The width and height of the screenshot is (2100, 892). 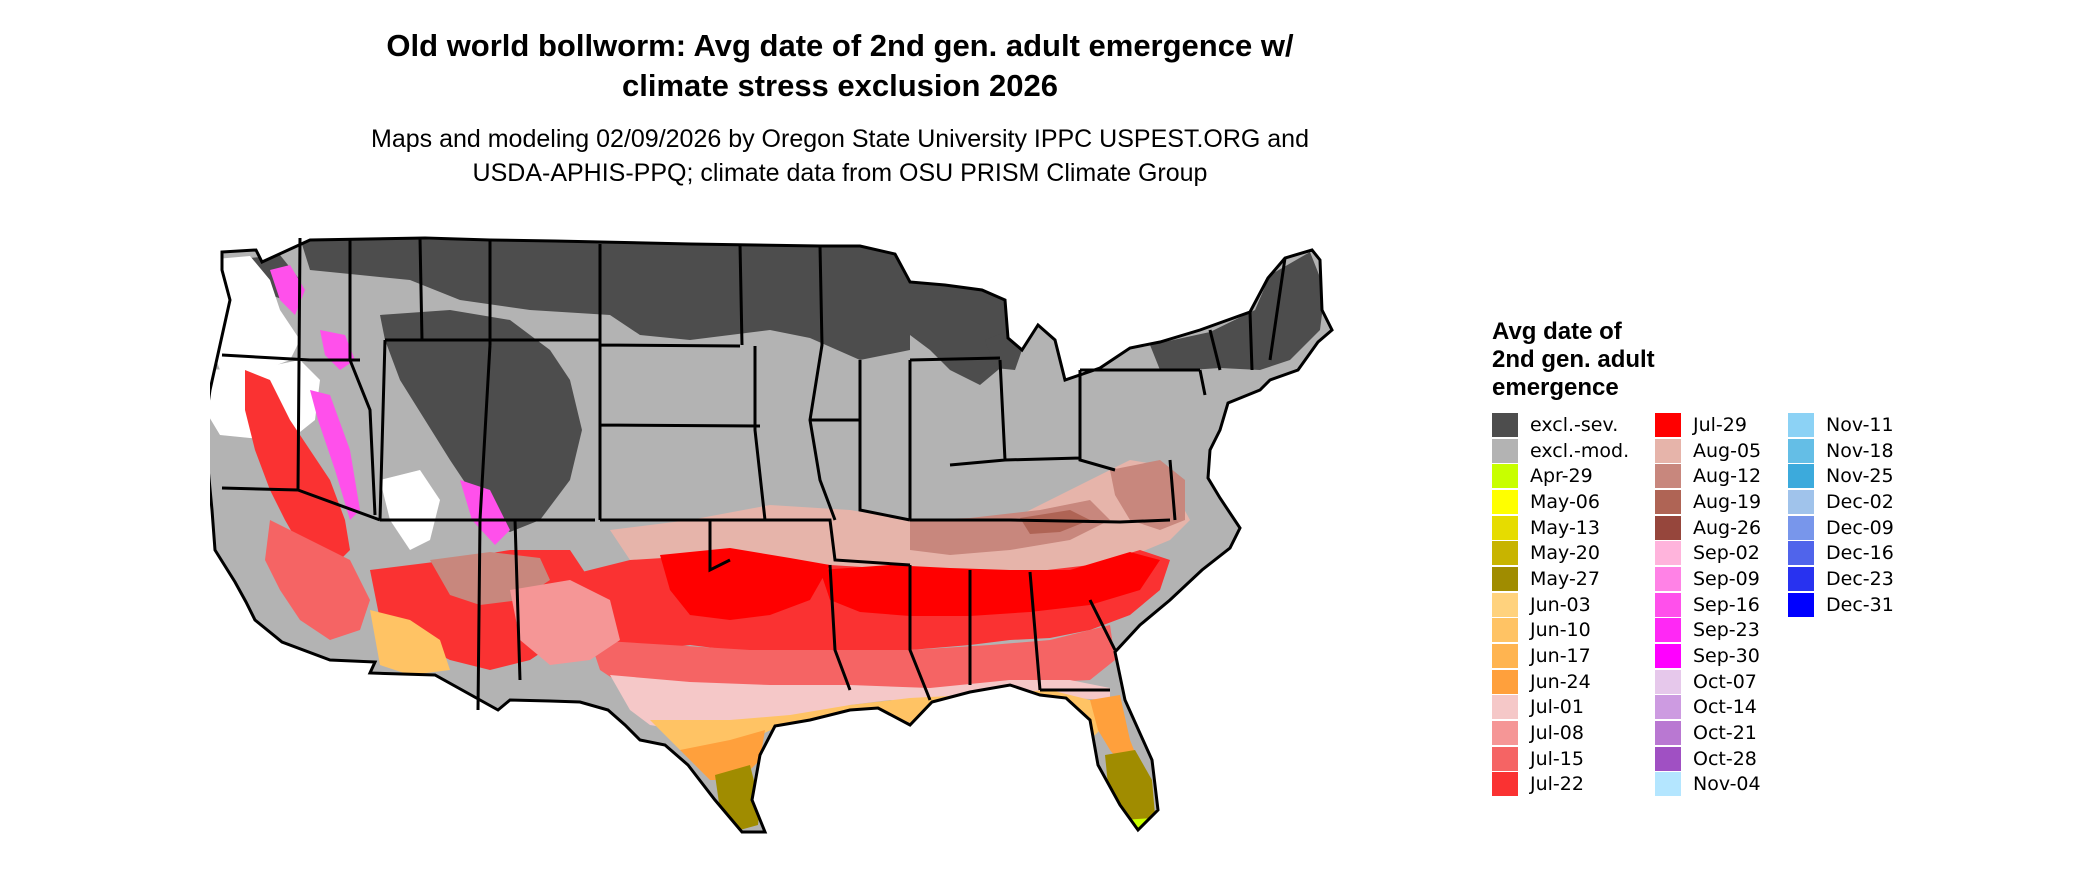 I want to click on legend-item: Oct-14, so click(x=1708, y=708).